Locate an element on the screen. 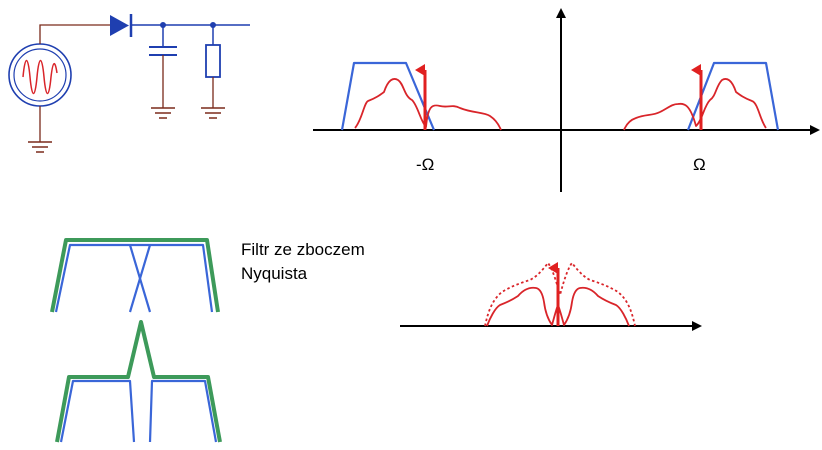  signal-spectrum-neg is located at coordinates (428, 104).